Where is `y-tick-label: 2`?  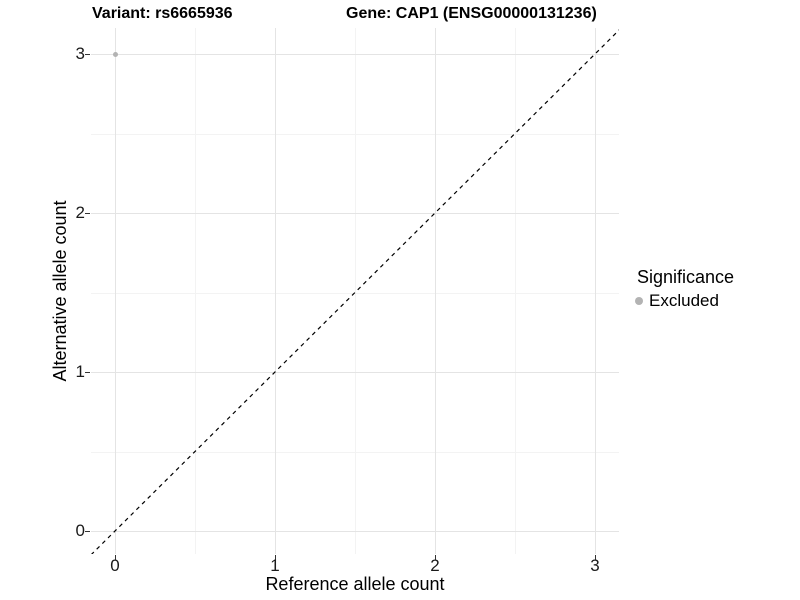
y-tick-label: 2 is located at coordinates (80, 212).